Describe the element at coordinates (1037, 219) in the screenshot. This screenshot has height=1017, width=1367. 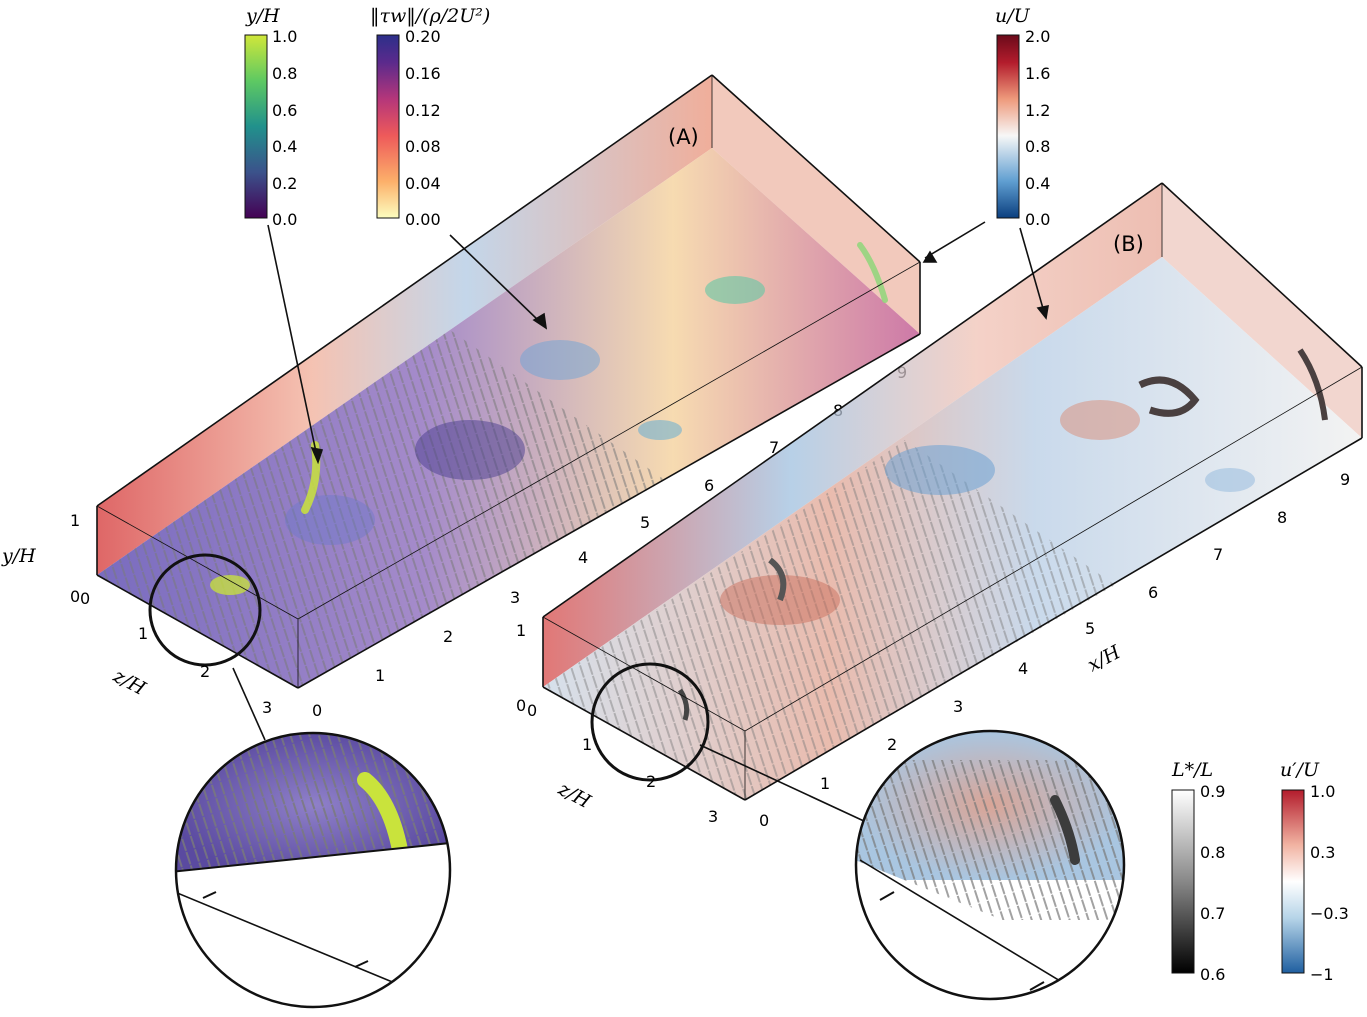
I see `colorbar-uu-tick-5: 0.0` at that location.